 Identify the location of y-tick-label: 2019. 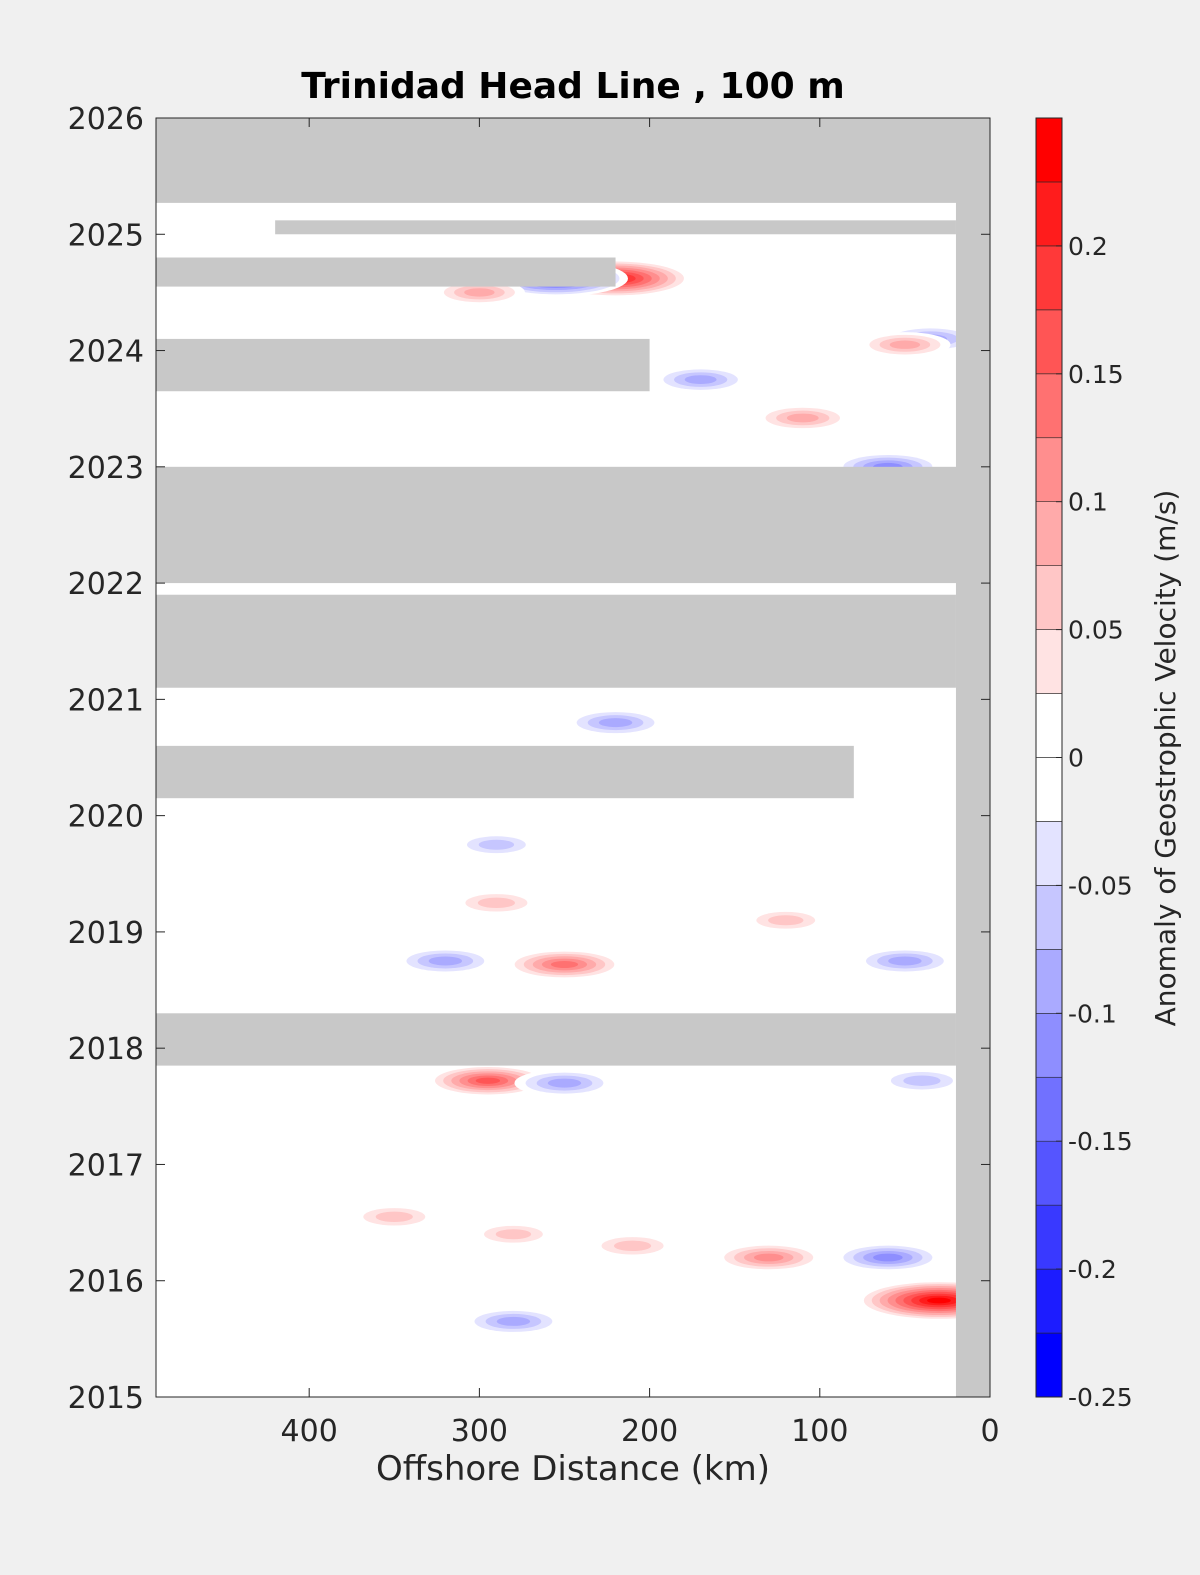
(106, 933).